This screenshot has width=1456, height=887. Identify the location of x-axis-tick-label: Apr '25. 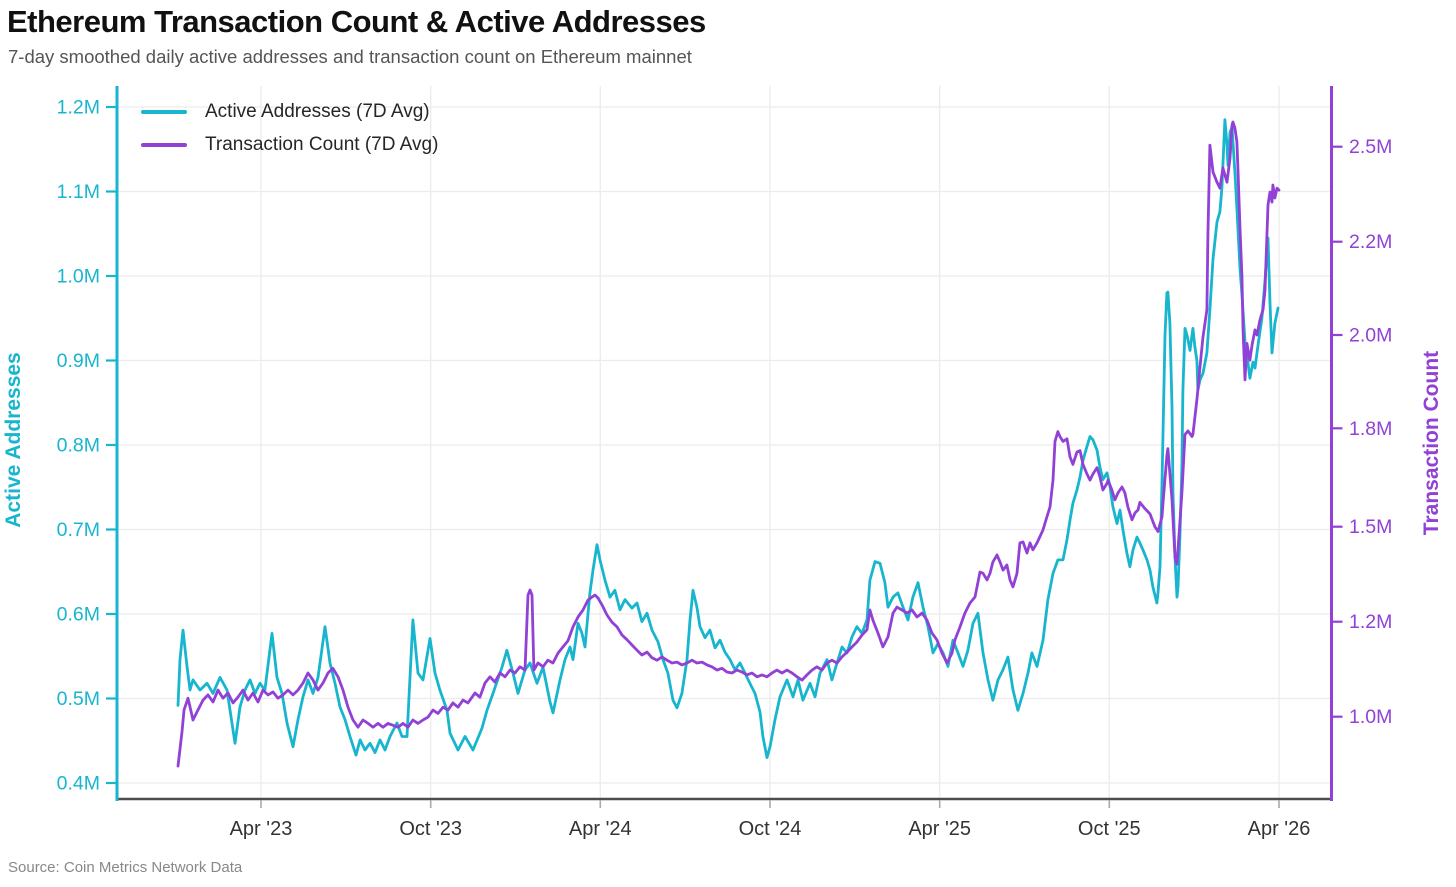
(939, 829).